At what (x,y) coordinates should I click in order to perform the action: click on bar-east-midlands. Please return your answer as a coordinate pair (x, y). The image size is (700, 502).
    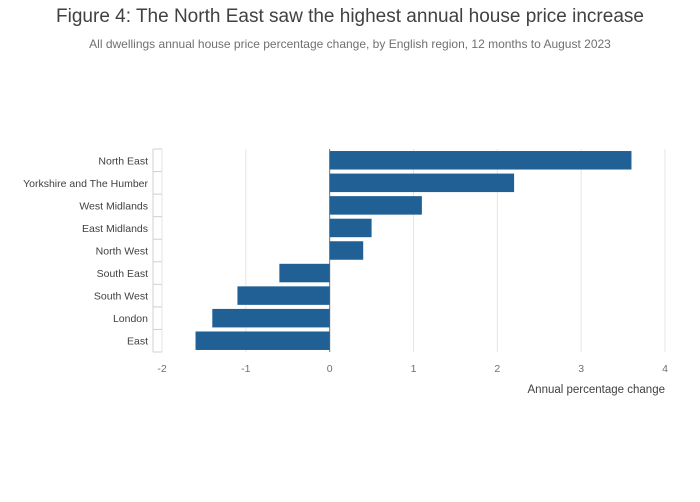
    Looking at the image, I should click on (350, 228).